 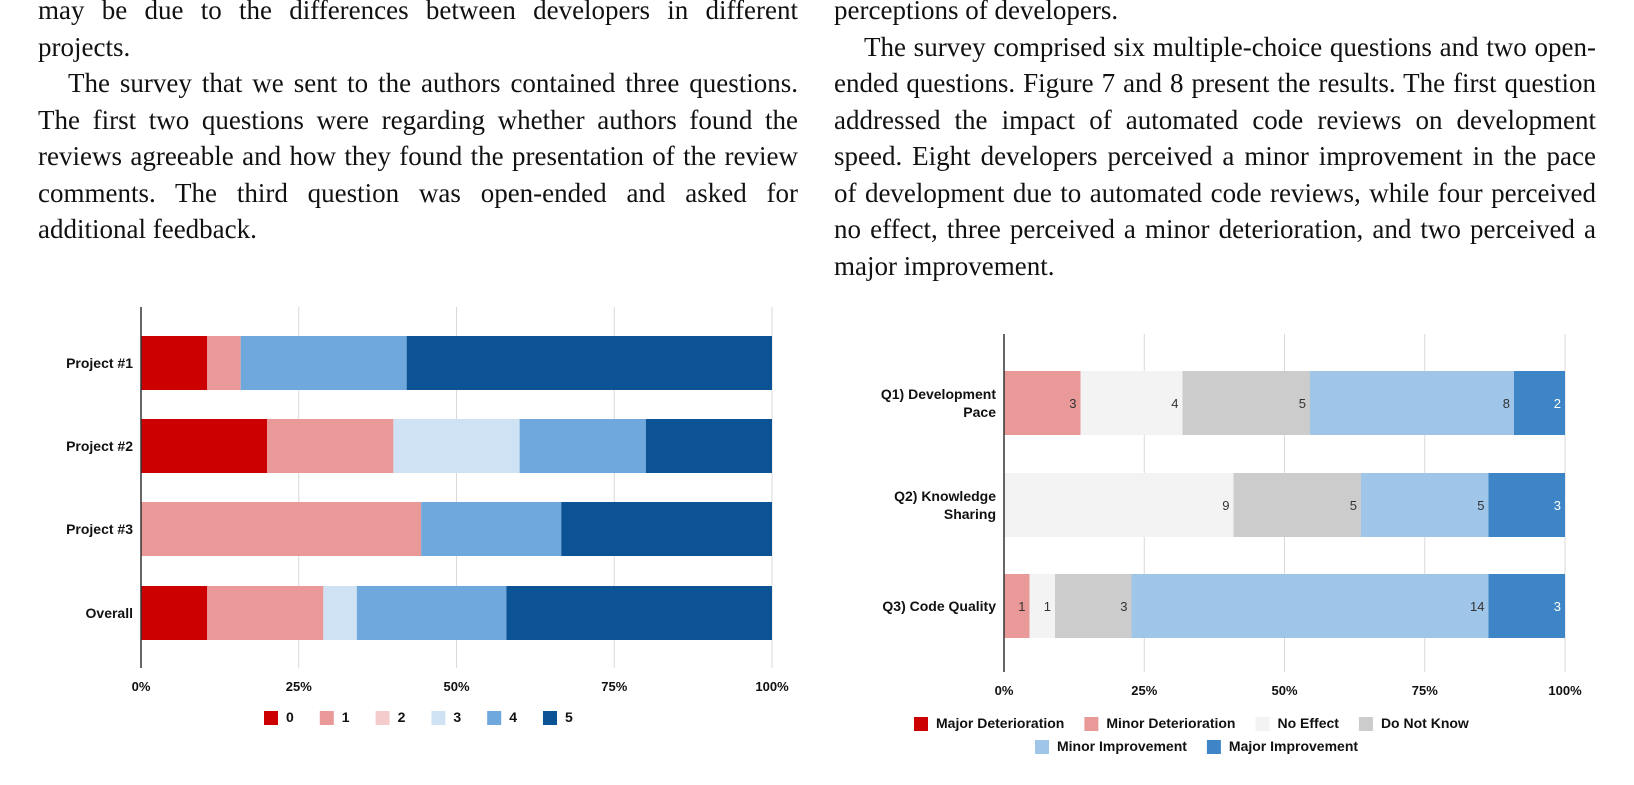 What do you see at coordinates (939, 606) in the screenshot?
I see `category-label: Q3) Code Quality` at bounding box center [939, 606].